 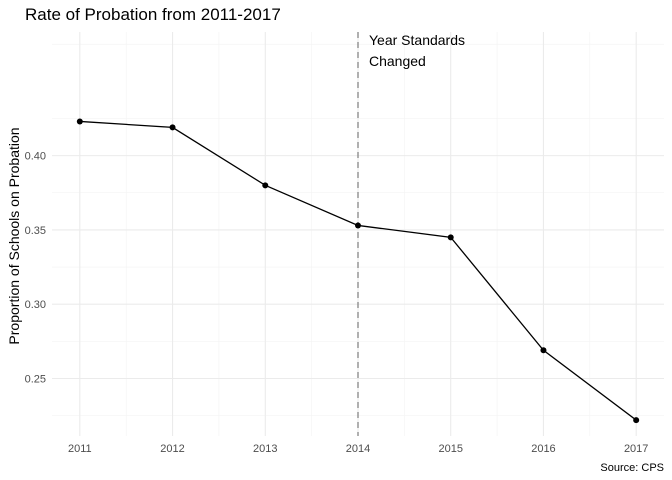 What do you see at coordinates (417, 40) in the screenshot?
I see `annotation-line-1: Year Standards` at bounding box center [417, 40].